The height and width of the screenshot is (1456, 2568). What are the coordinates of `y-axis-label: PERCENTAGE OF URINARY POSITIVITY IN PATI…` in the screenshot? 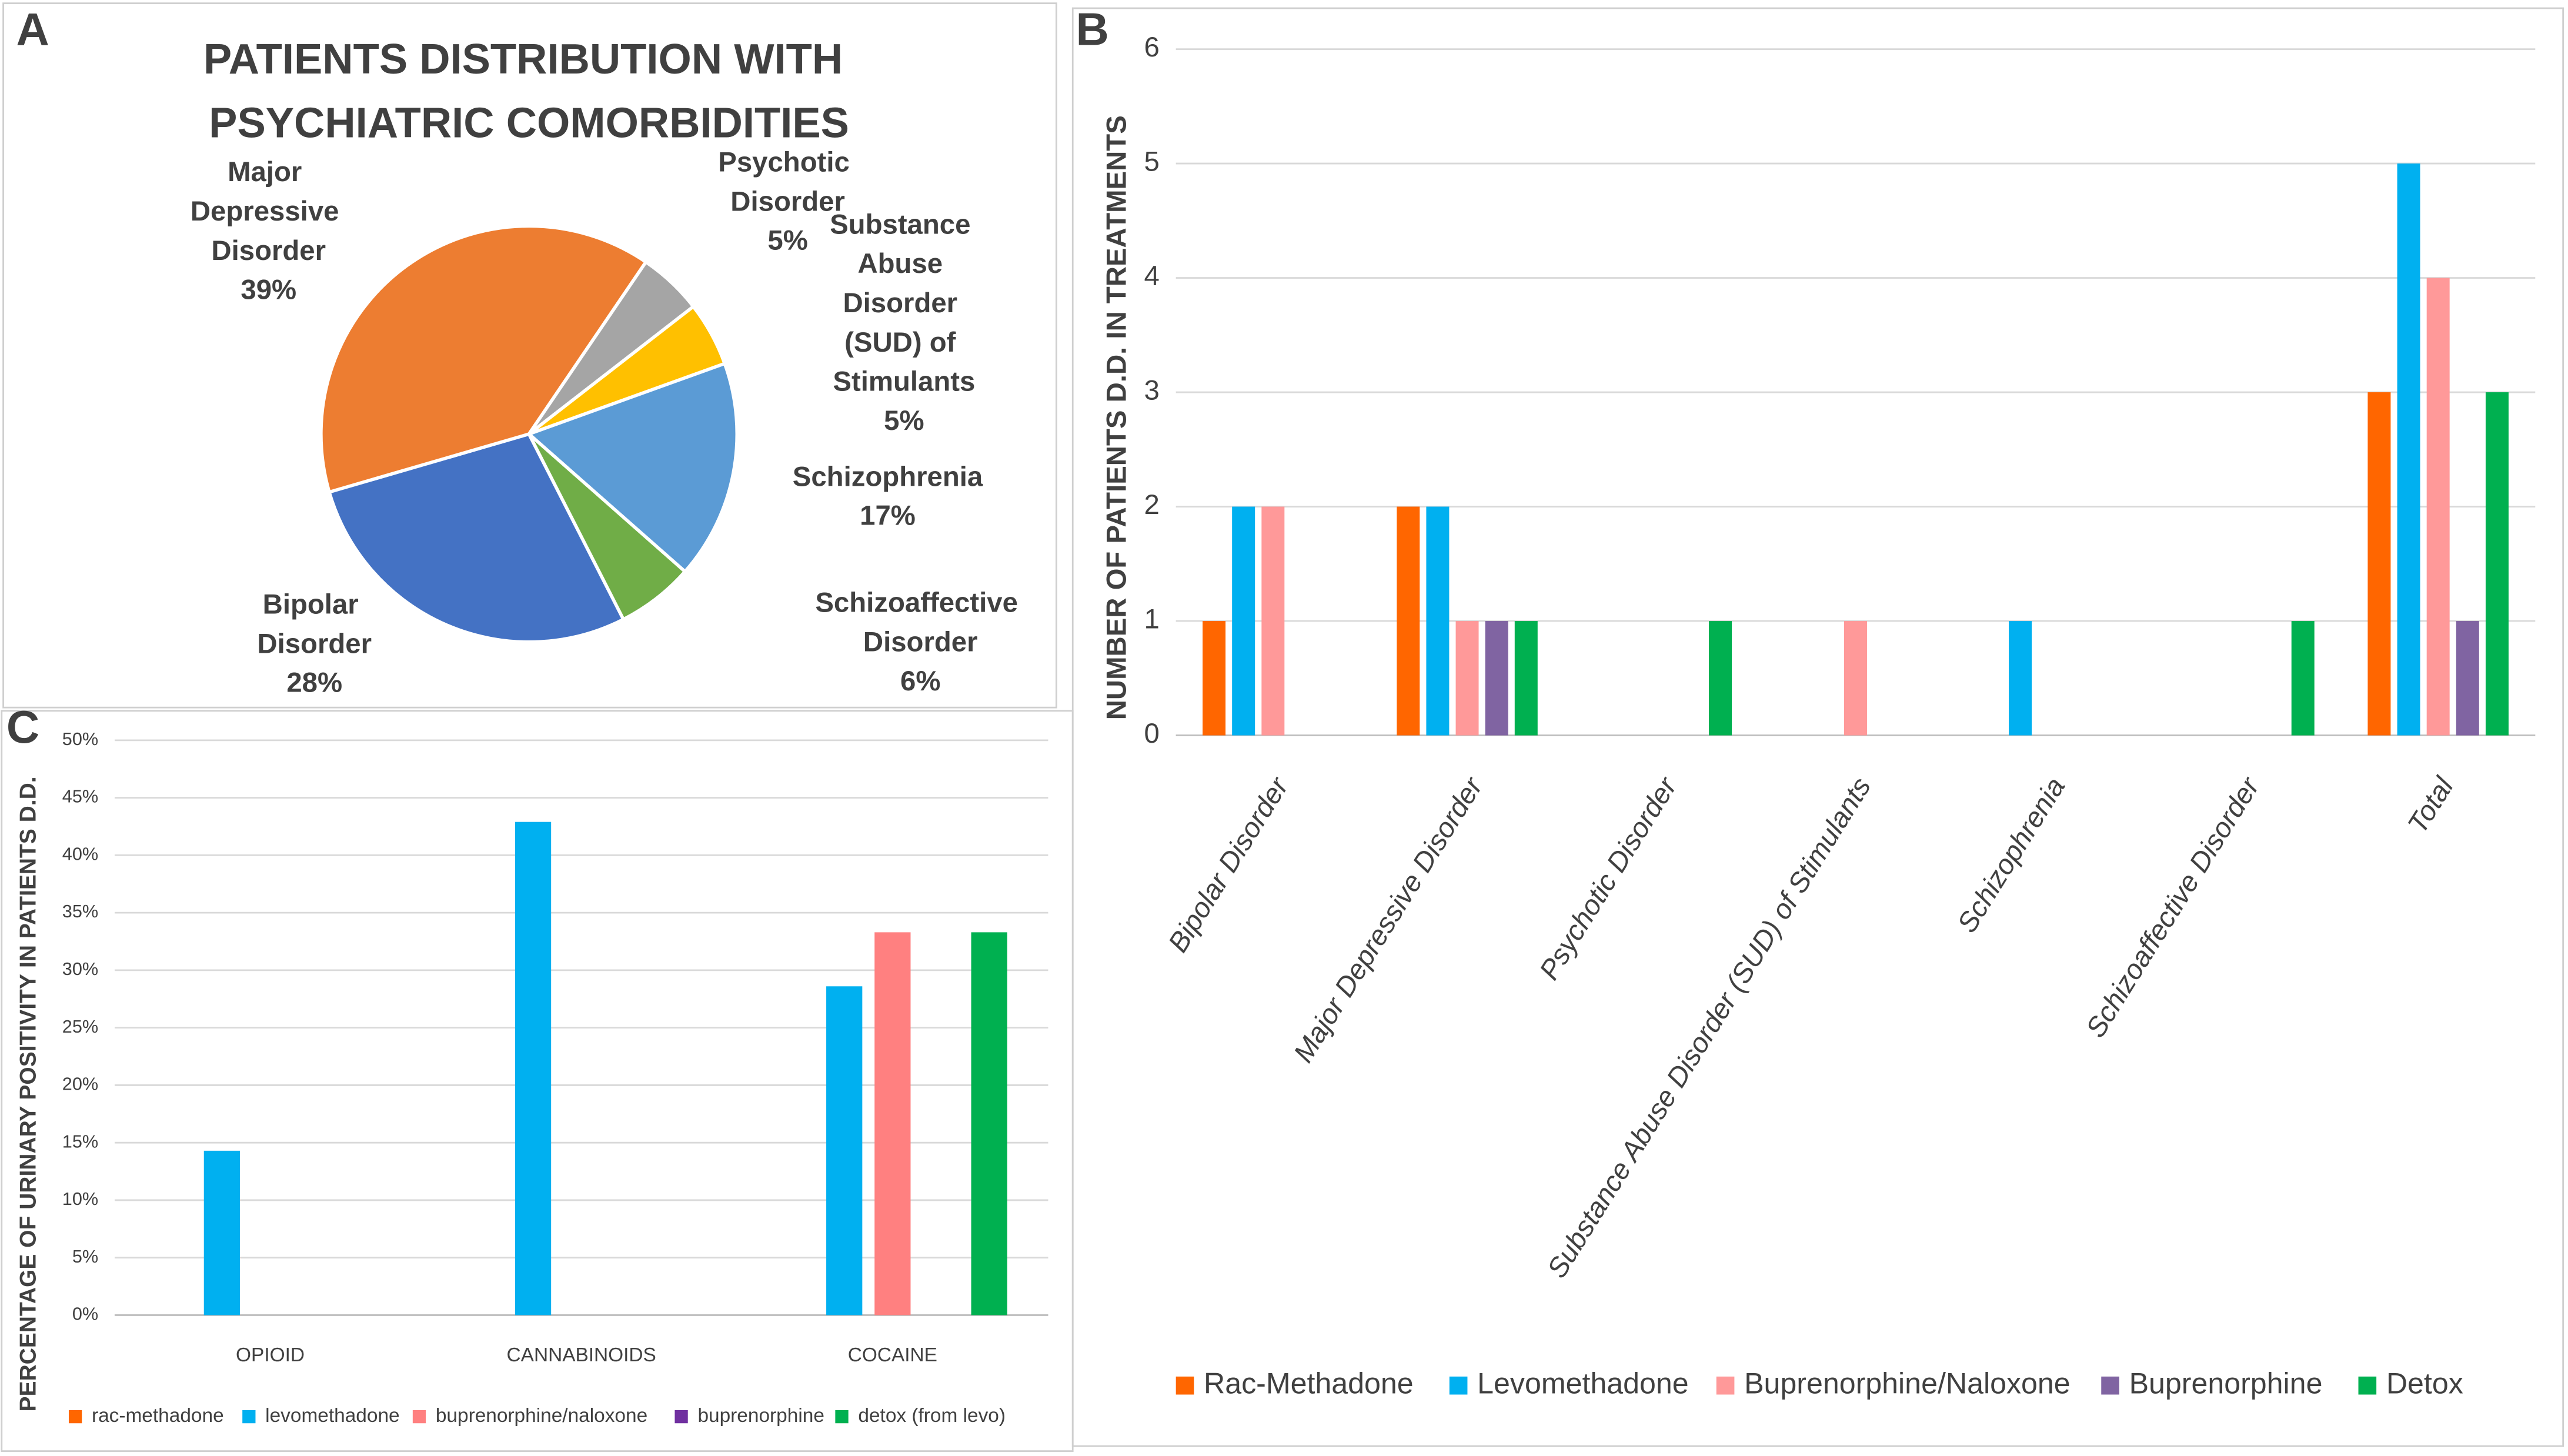 It's located at (28, 1093).